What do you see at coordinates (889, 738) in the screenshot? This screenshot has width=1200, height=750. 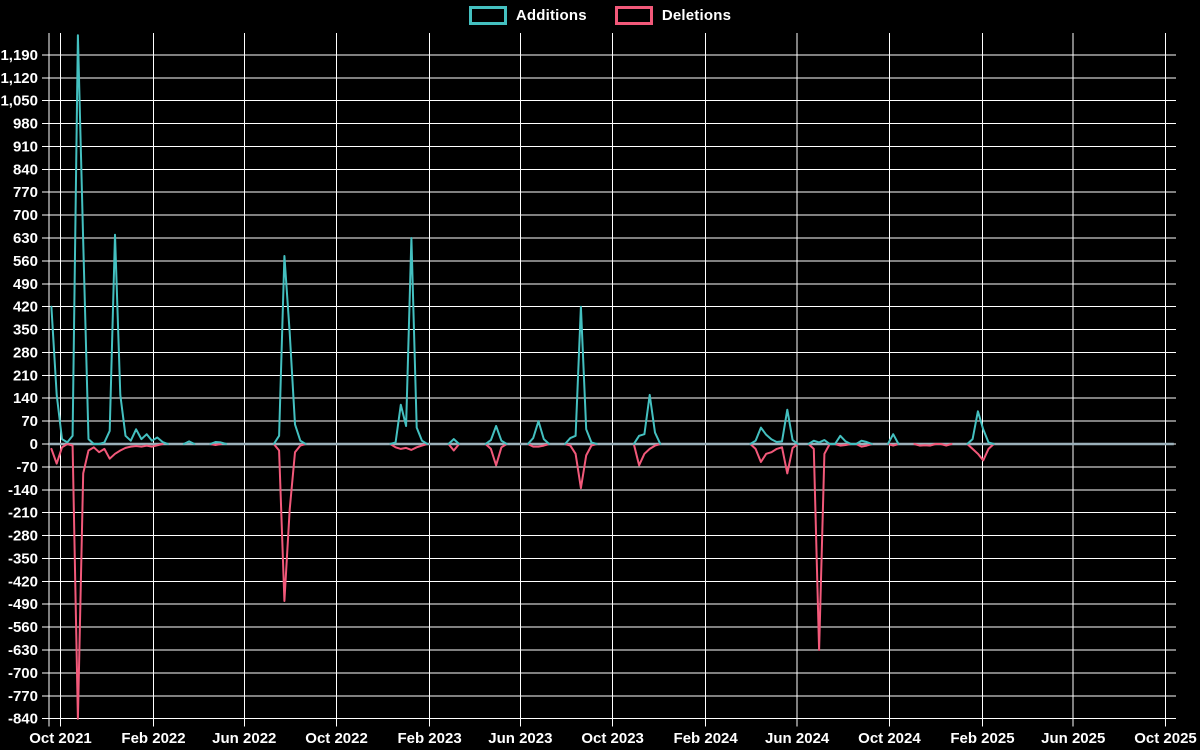 I see `x-axis-label: Oct 2024` at bounding box center [889, 738].